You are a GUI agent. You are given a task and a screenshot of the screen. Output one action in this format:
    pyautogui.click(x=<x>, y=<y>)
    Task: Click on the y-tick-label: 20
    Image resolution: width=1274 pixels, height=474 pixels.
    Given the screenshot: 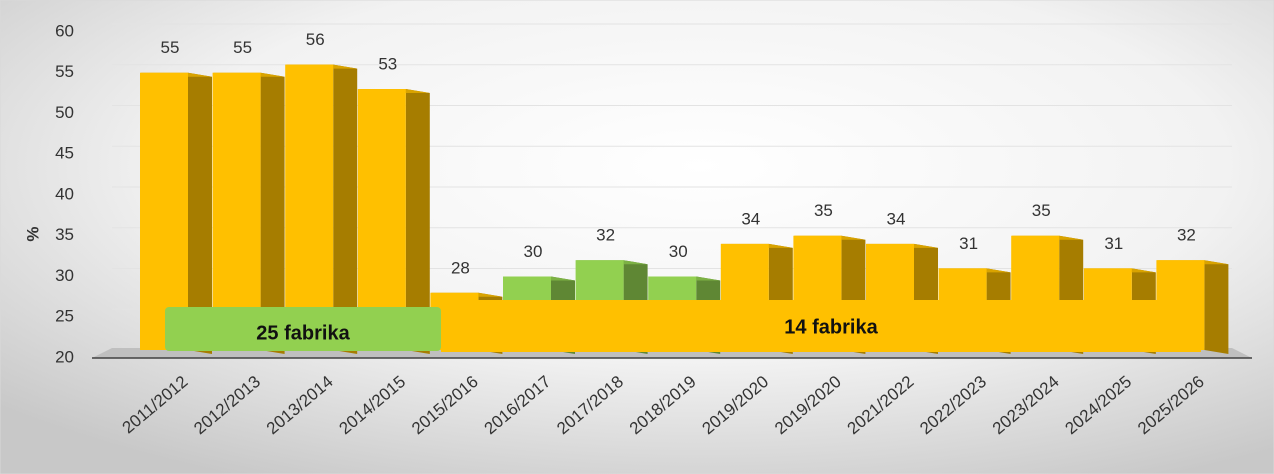 What is the action you would take?
    pyautogui.click(x=64, y=356)
    